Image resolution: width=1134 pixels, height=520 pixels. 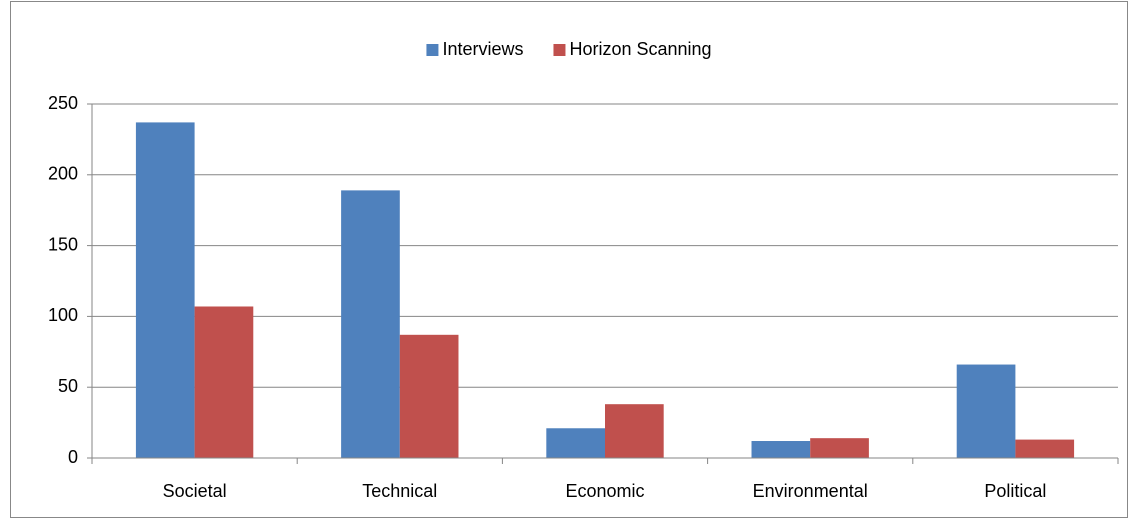 I want to click on x-tick-label: Technical, so click(x=399, y=491).